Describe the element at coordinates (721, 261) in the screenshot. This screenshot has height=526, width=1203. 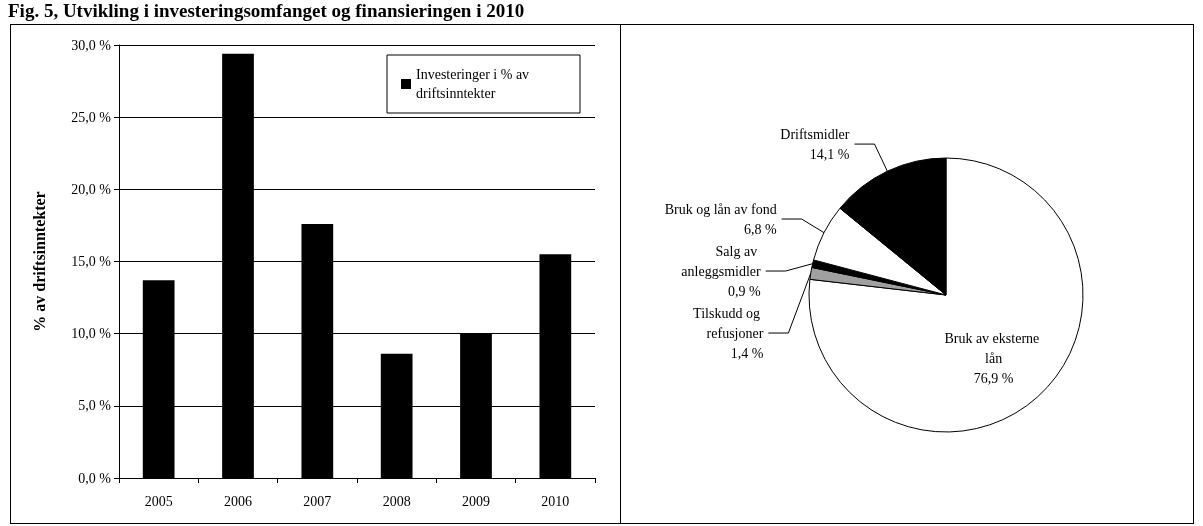
I see `slice-label: Salg av anleggsmidler` at that location.